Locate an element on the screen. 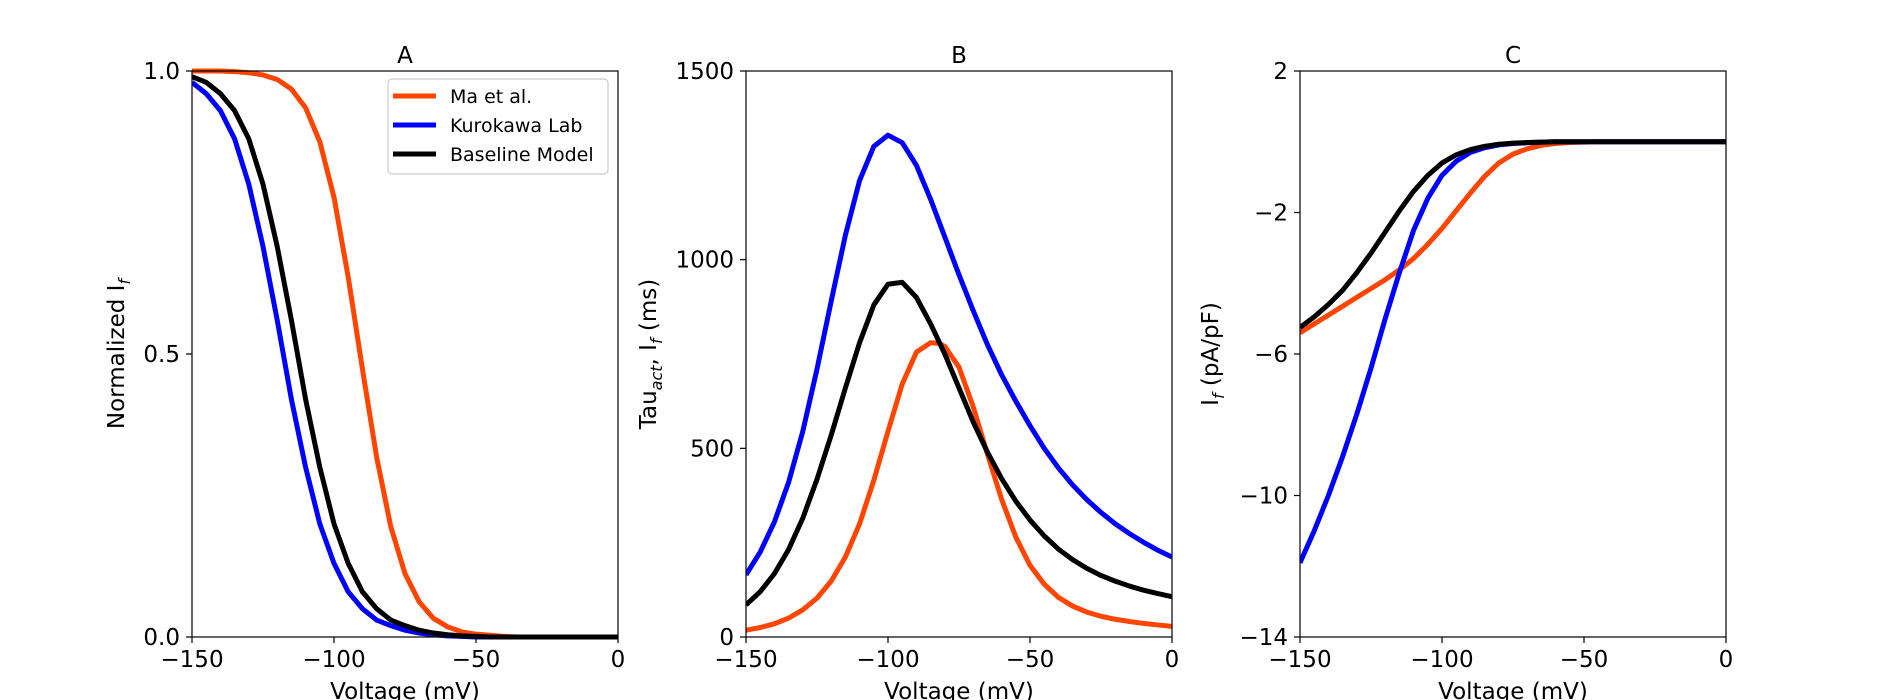 The image size is (1900, 700). y-tick-label: 0 is located at coordinates (726, 638).